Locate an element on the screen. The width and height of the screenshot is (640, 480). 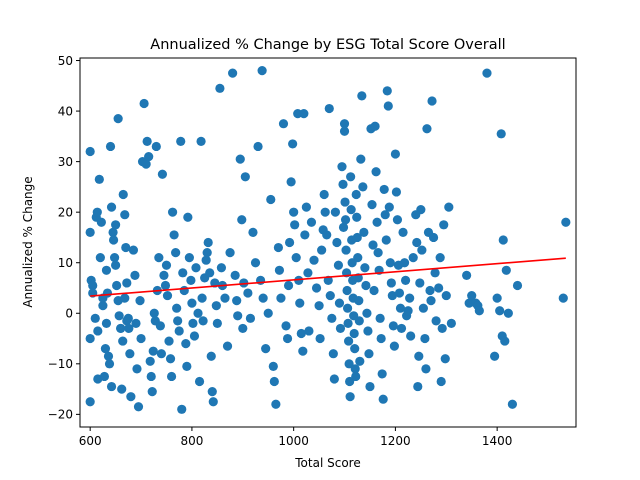
y-tick-label: 0 is located at coordinates (69, 314).